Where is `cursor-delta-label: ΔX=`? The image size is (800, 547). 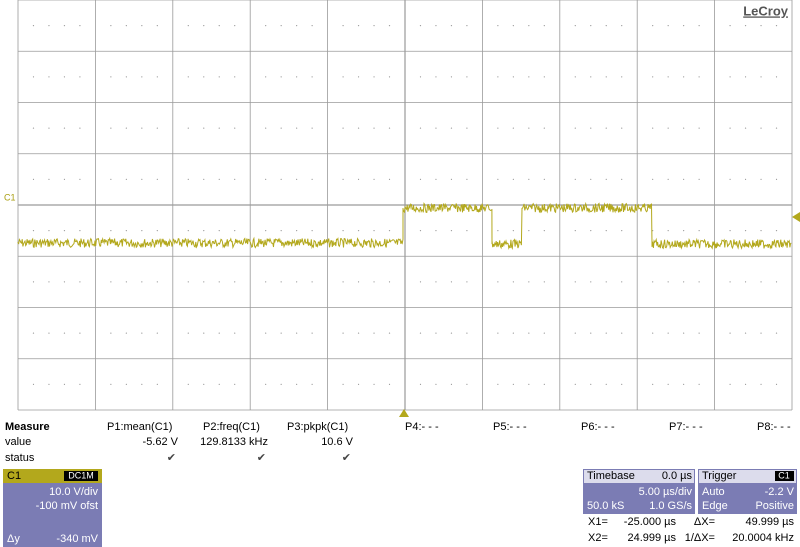 cursor-delta-label: ΔX= is located at coordinates (704, 522).